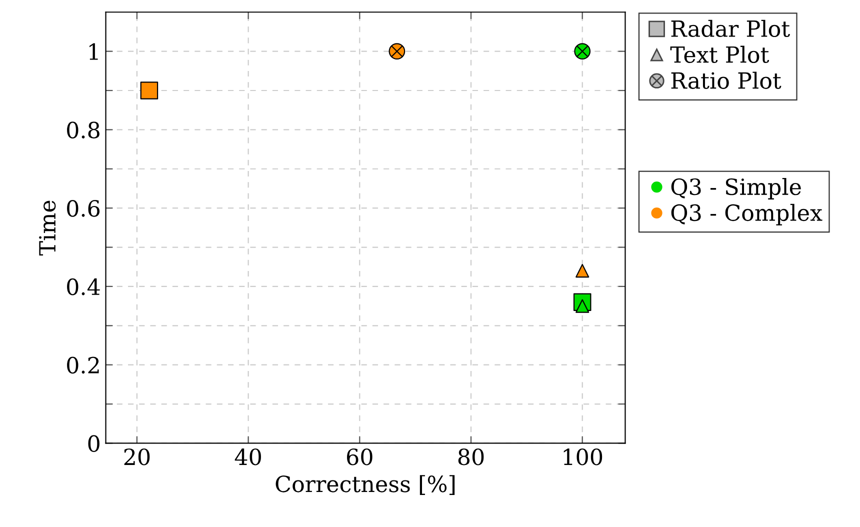 Image resolution: width=860 pixels, height=527 pixels. I want to click on text: Text Plot, so click(720, 54).